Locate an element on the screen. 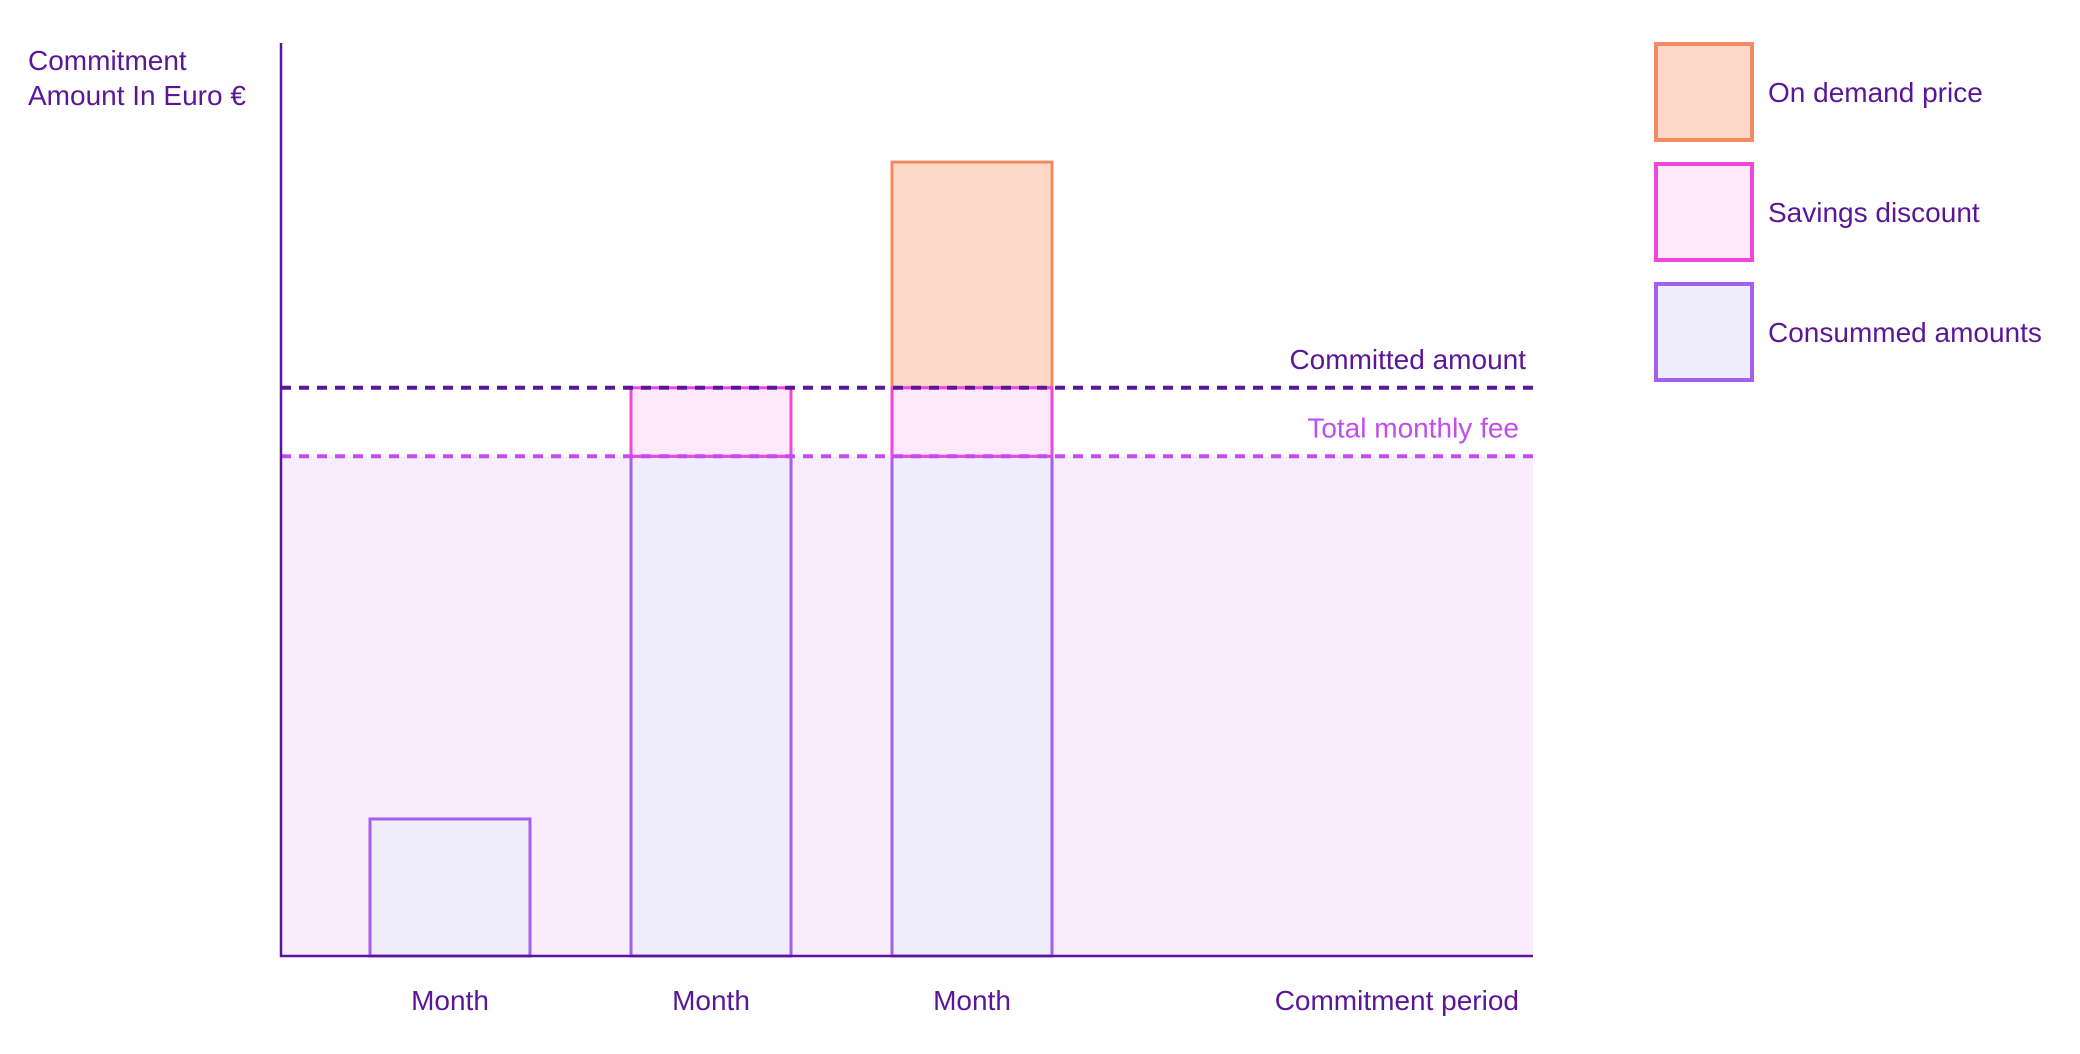 Image resolution: width=2080 pixels, height=1054 pixels. legend-label: Savings discount is located at coordinates (1874, 212).